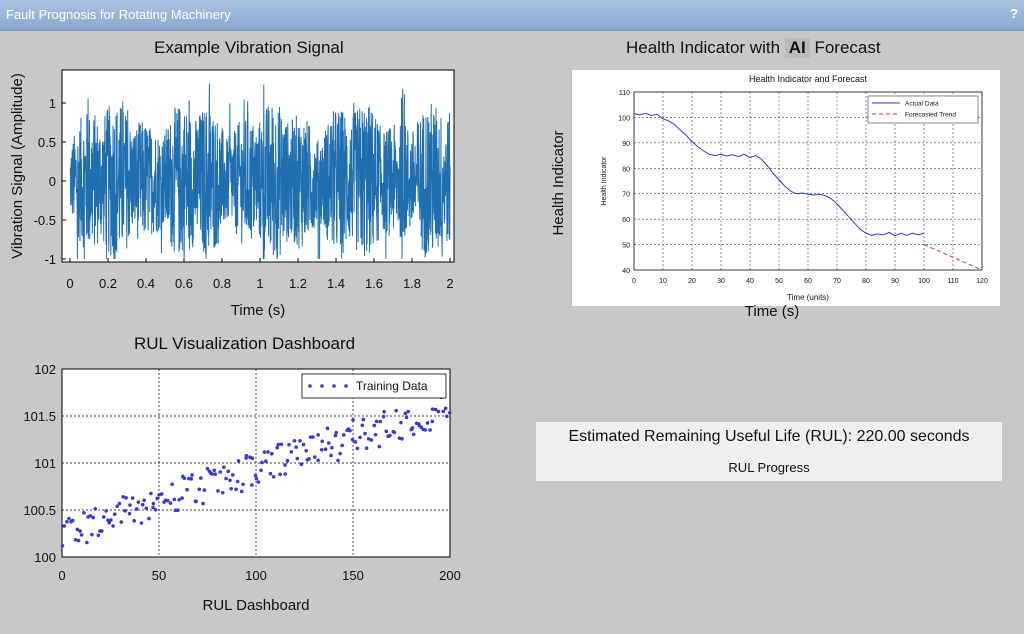 This screenshot has height=634, width=1024. I want to click on vibration-x-tick-label: 1.8, so click(412, 283).